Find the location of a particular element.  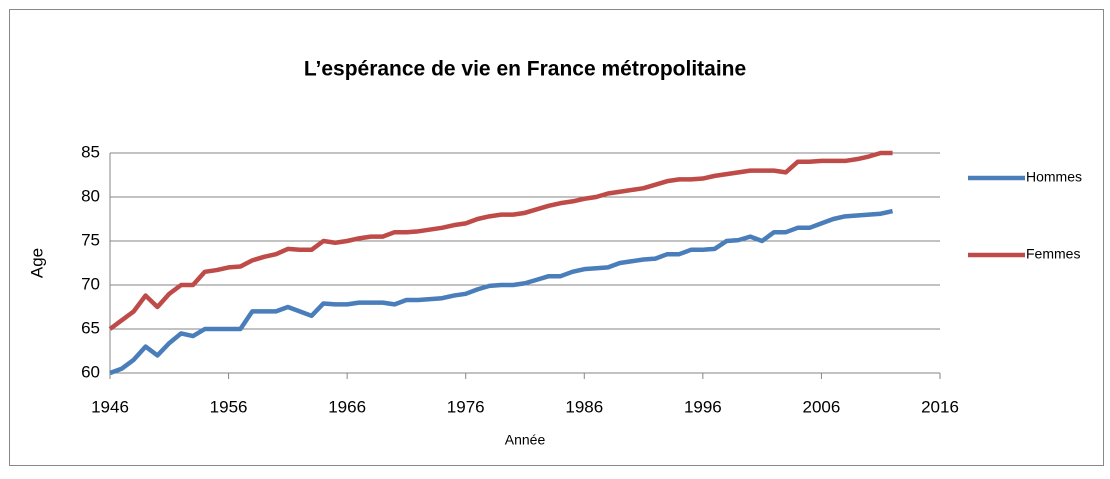

x-tick-label: 1956 is located at coordinates (229, 406).